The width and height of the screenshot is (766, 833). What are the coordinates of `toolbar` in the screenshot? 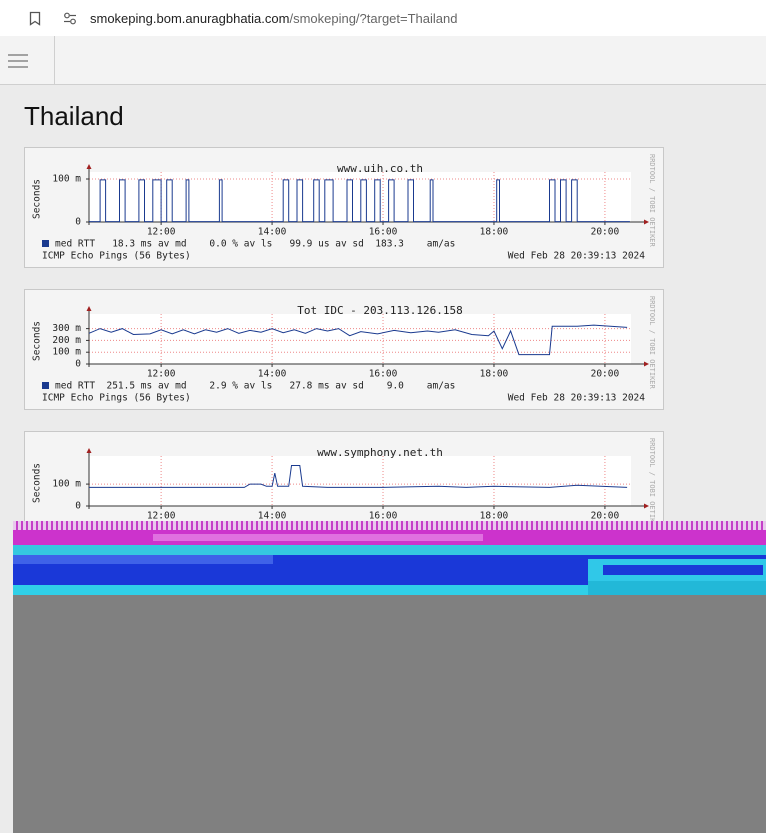 It's located at (383, 60).